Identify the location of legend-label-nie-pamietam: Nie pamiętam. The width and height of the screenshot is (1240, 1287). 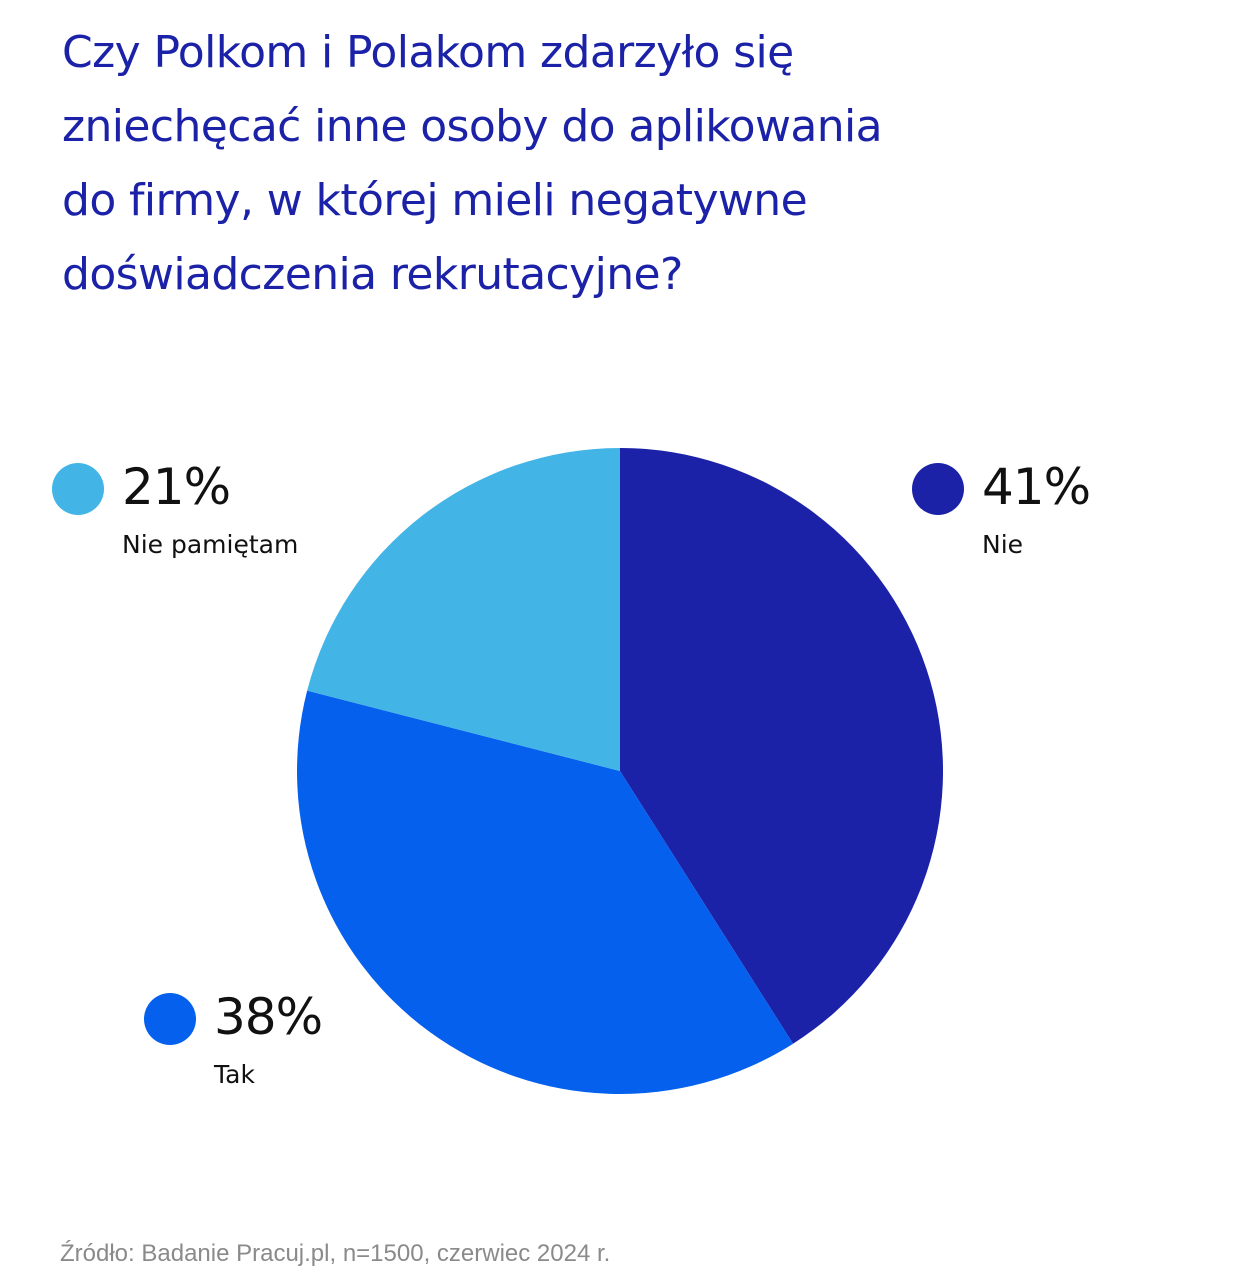
(210, 544).